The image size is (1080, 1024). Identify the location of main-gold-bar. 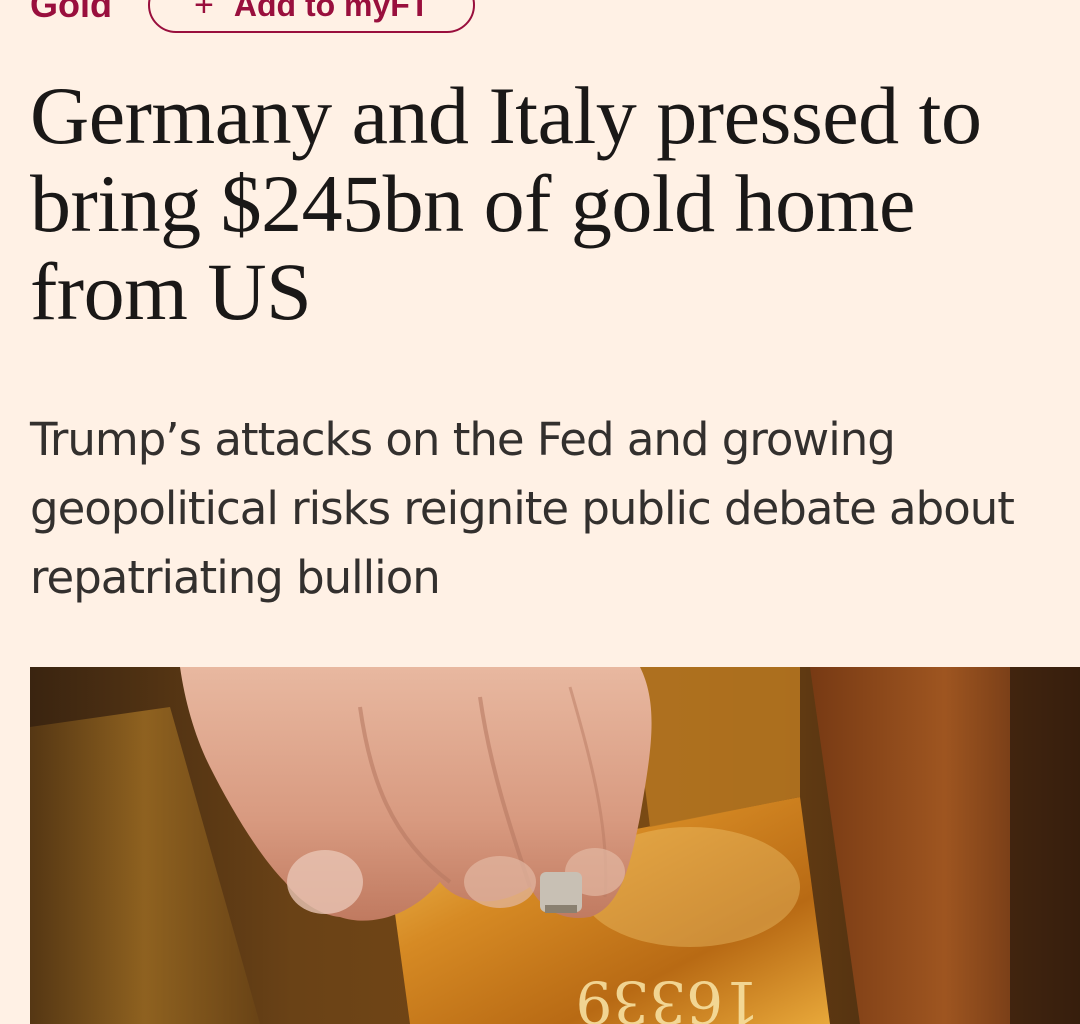
(610, 910).